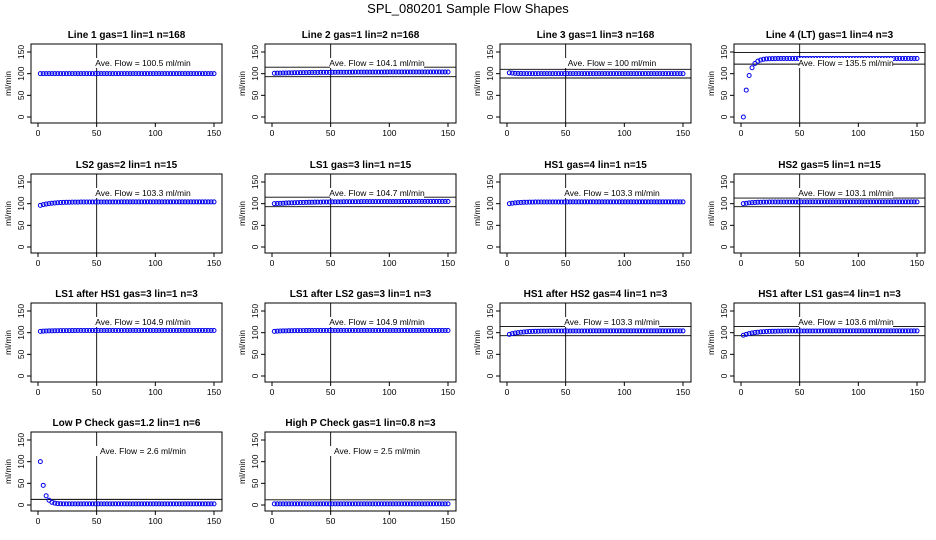 The height and width of the screenshot is (540, 936). I want to click on panel-title: LS1 after HS1 gas=3 lin=1 n=3, so click(126, 294).